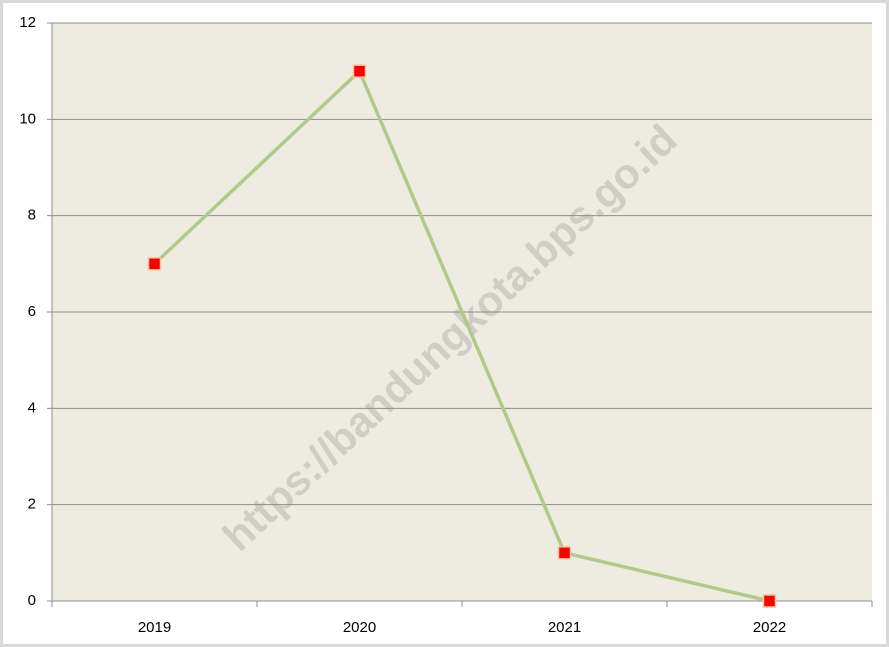  Describe the element at coordinates (32, 600) in the screenshot. I see `y-tick-label: 0` at that location.